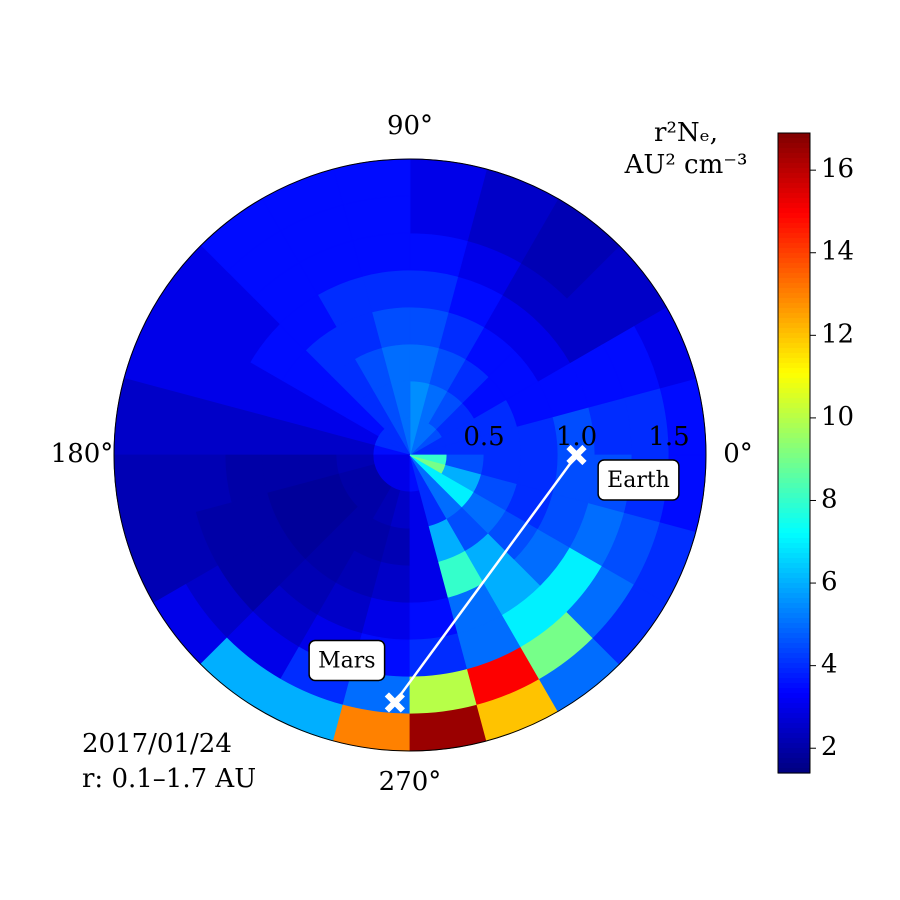 The height and width of the screenshot is (900, 900). I want to click on theta-tick-label: 90°, so click(410, 126).